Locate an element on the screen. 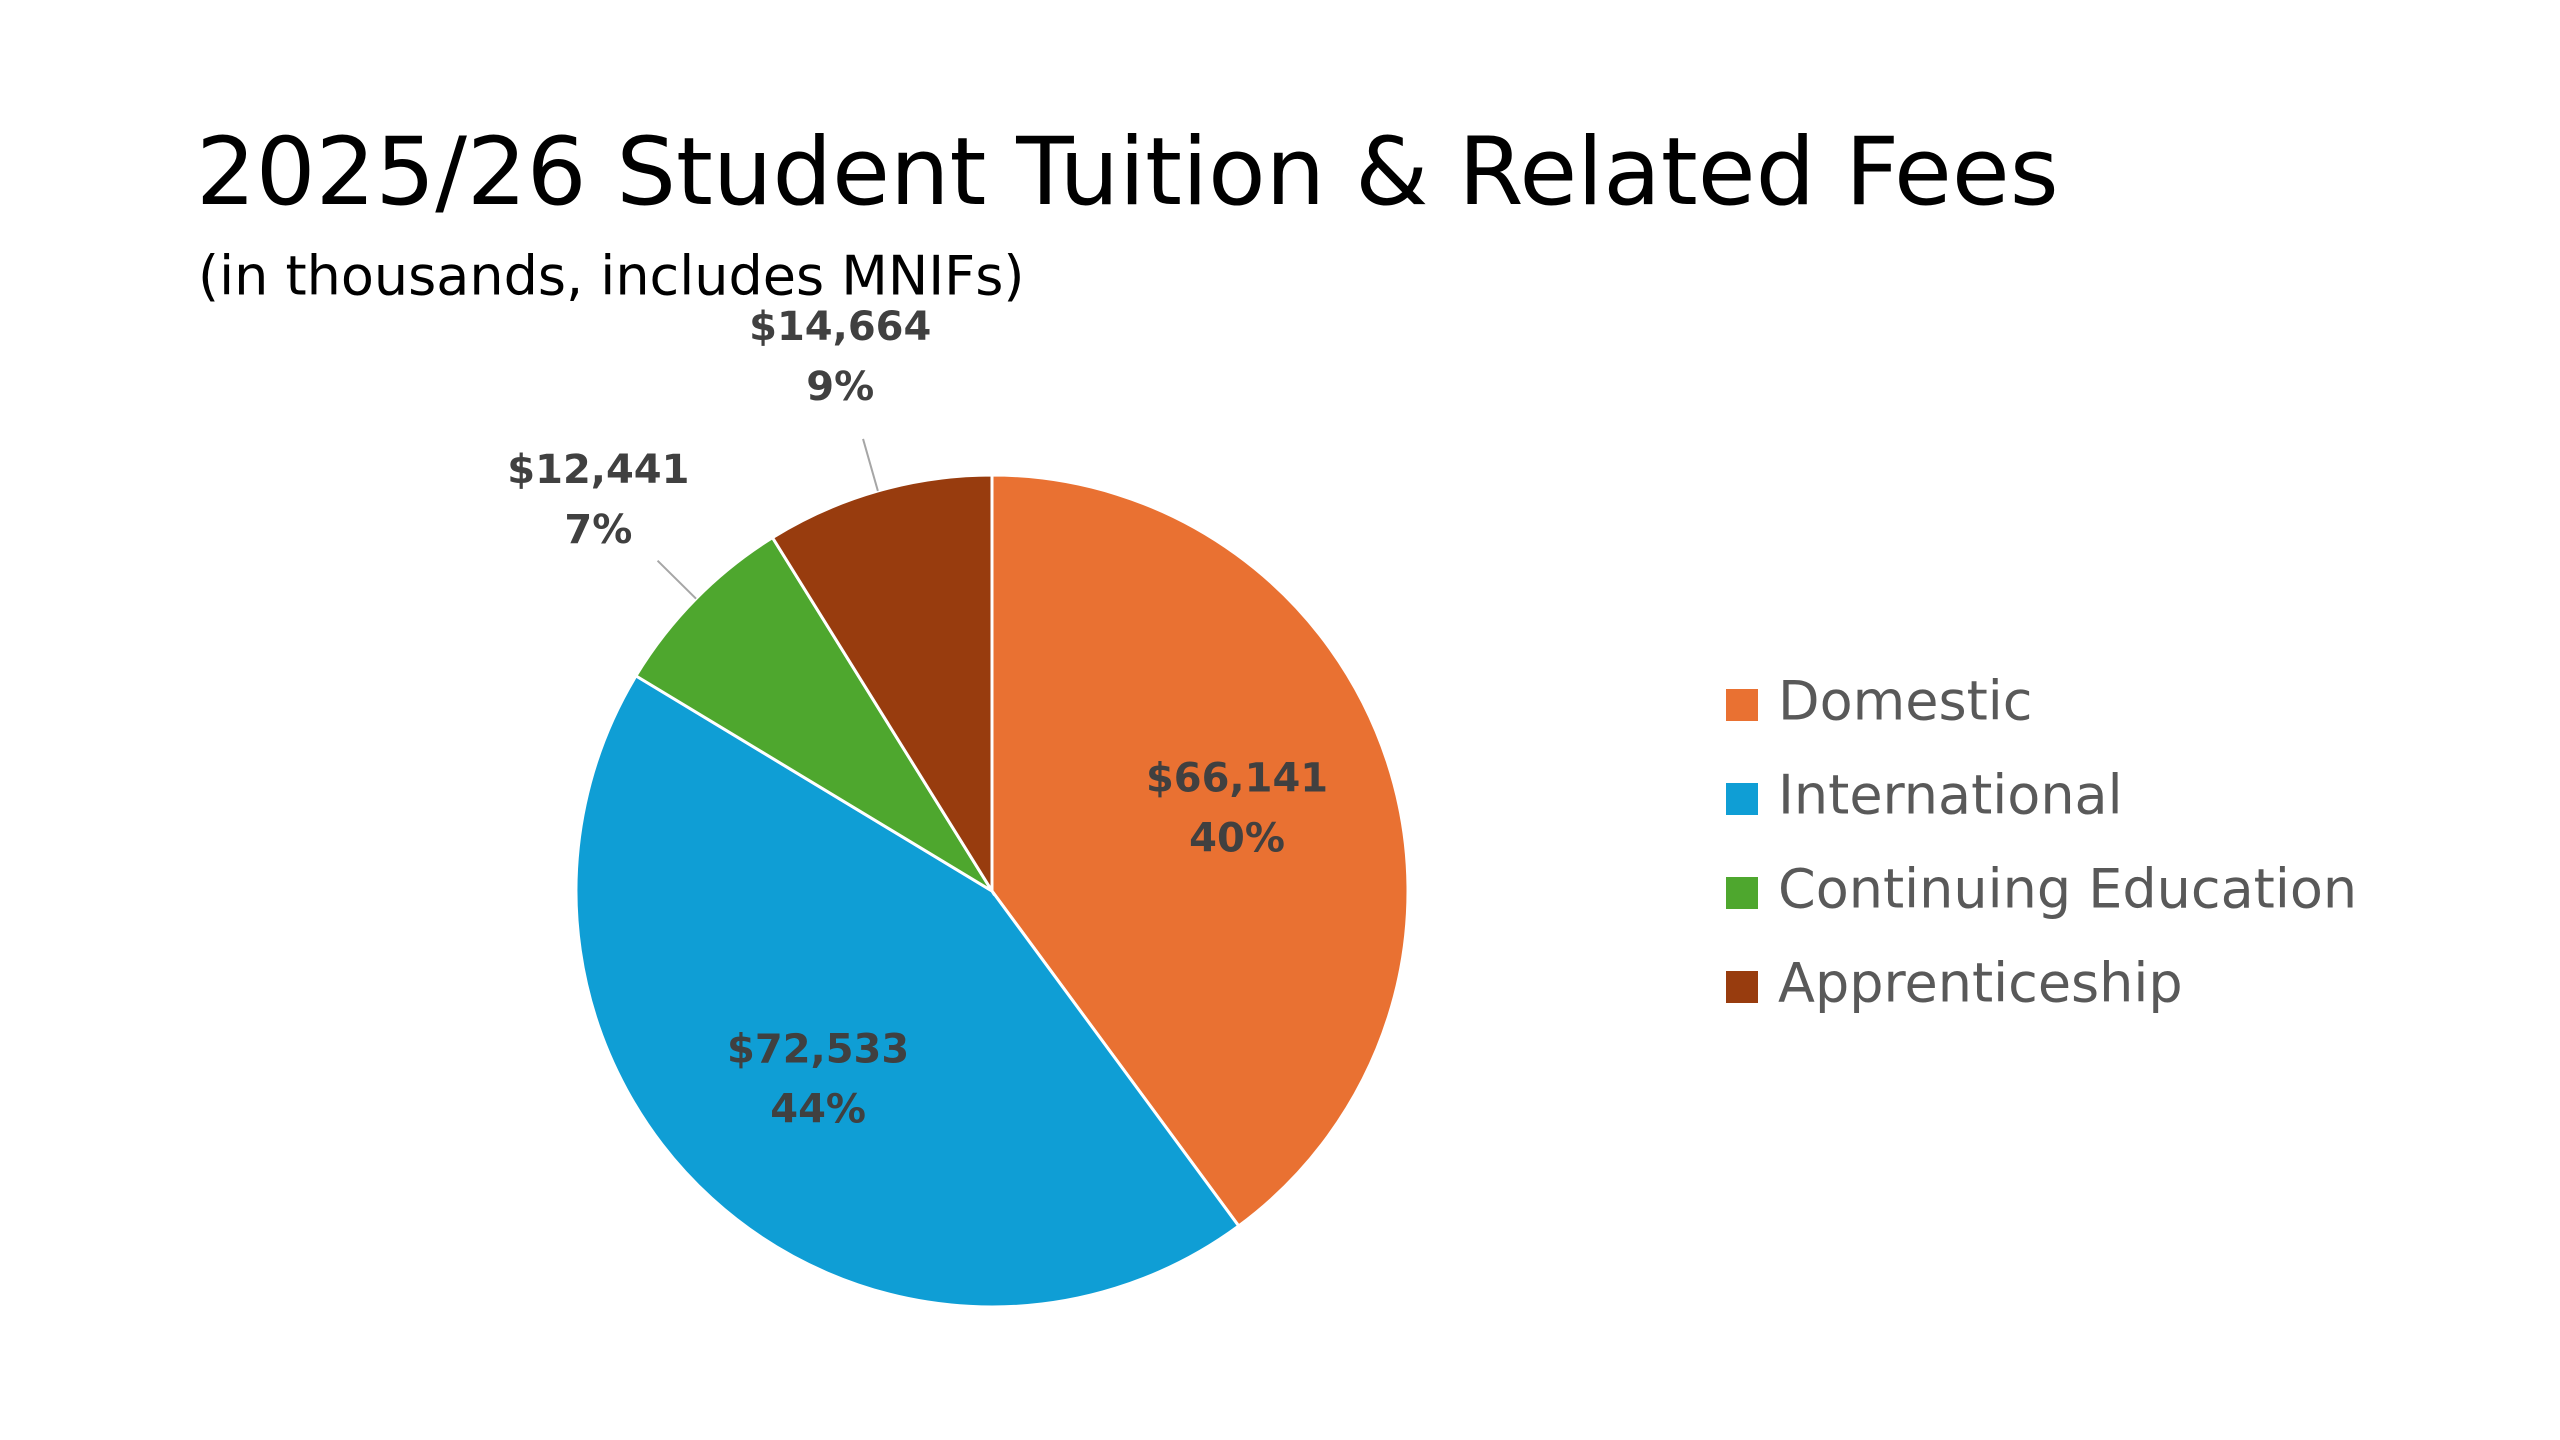 Image resolution: width=2560 pixels, height=1440 pixels. data-label: $72,533 is located at coordinates (818, 1050).